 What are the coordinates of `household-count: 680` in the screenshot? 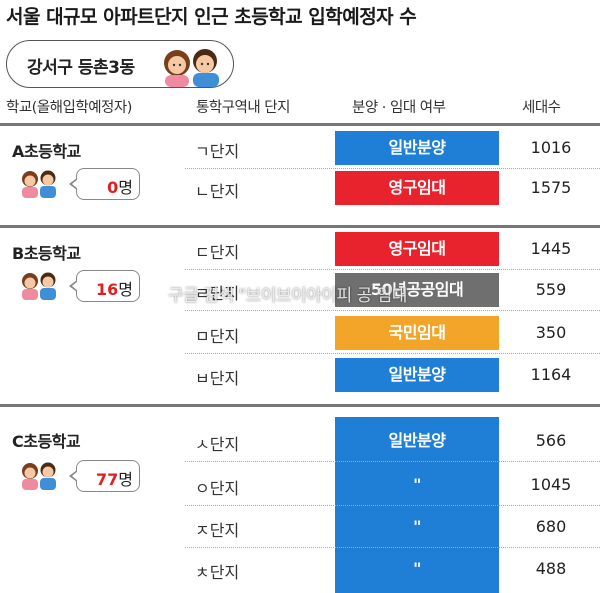 It's located at (551, 526).